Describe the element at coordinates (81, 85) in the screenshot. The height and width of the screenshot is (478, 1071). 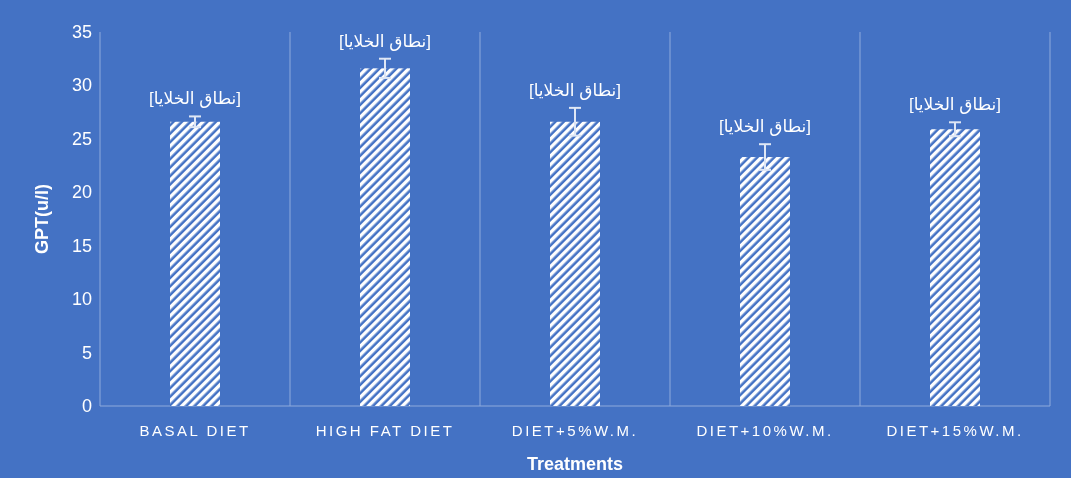
I see `y-tick-label: 30` at that location.